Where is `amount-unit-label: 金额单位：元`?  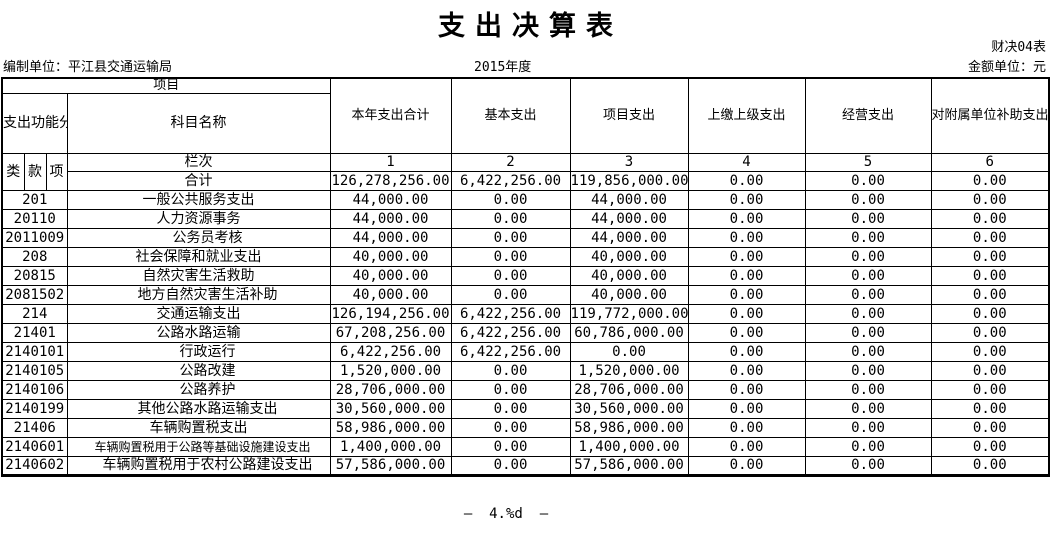 amount-unit-label: 金额单位：元 is located at coordinates (1006, 67).